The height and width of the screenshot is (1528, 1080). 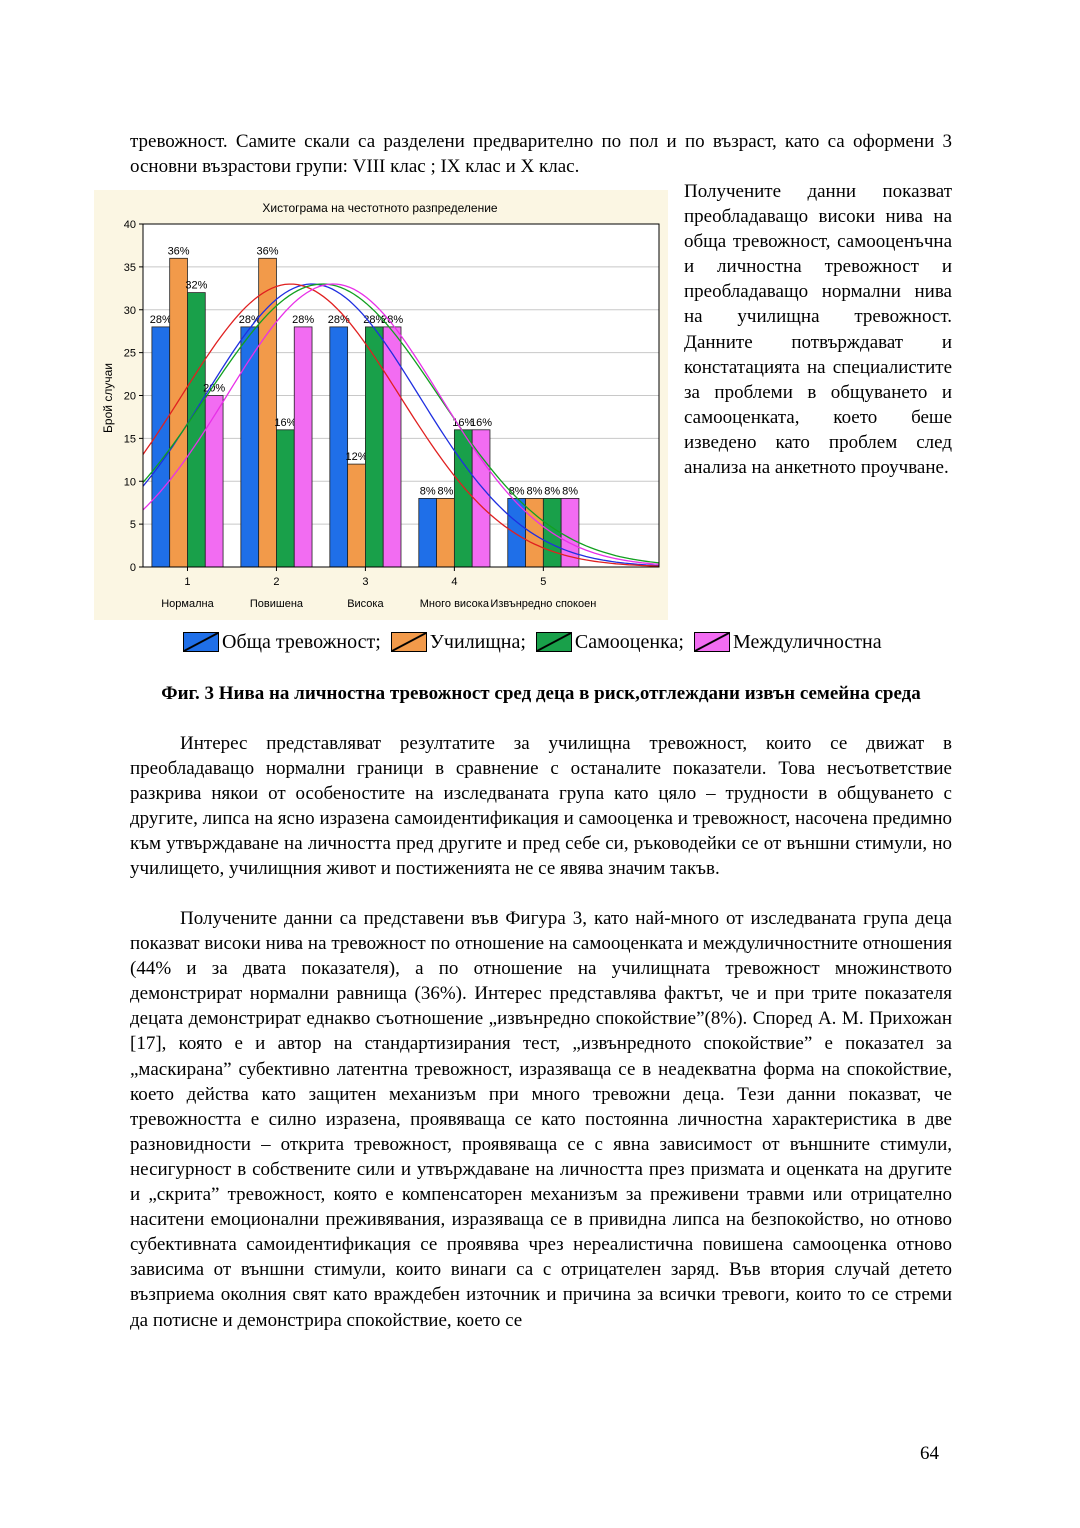 I want to click on category-label: Висока, so click(x=365, y=604).